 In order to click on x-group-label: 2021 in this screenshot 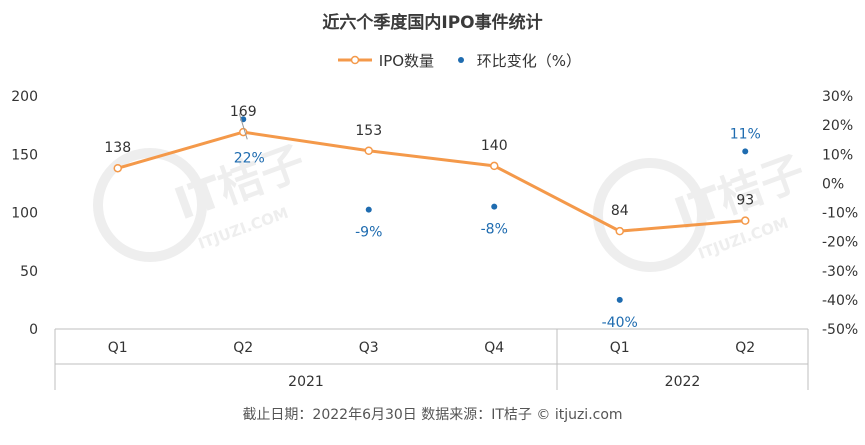, I will do `click(306, 382)`.